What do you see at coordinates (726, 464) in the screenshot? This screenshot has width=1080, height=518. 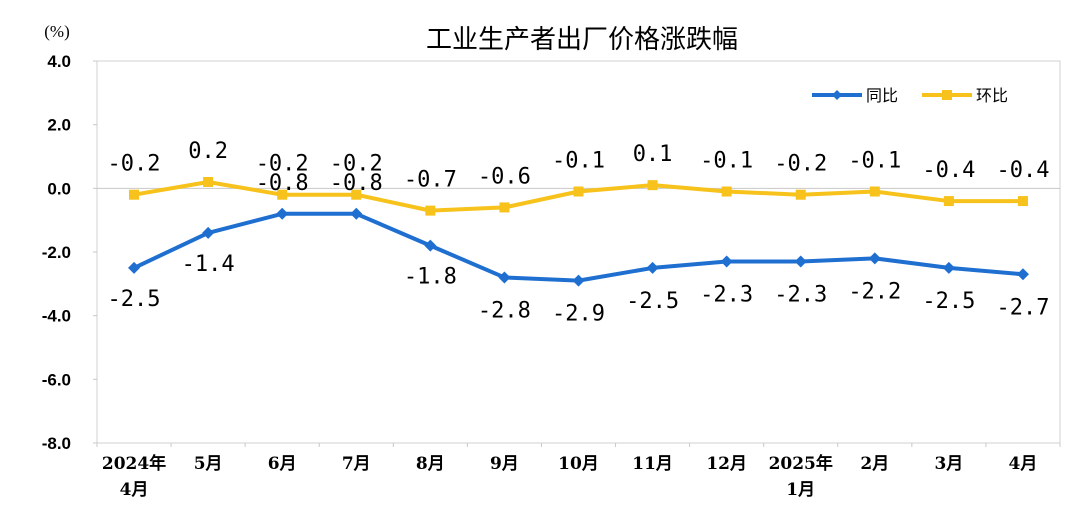 I see `x-tick-label: 12月` at bounding box center [726, 464].